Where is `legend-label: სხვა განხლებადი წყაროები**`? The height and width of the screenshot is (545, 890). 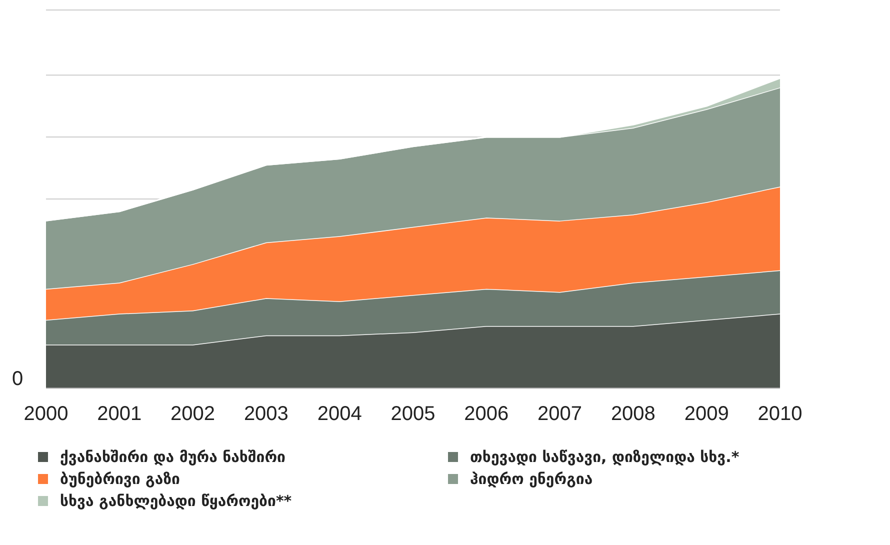 legend-label: სხვა განხლებადი წყაროები** is located at coordinates (176, 501).